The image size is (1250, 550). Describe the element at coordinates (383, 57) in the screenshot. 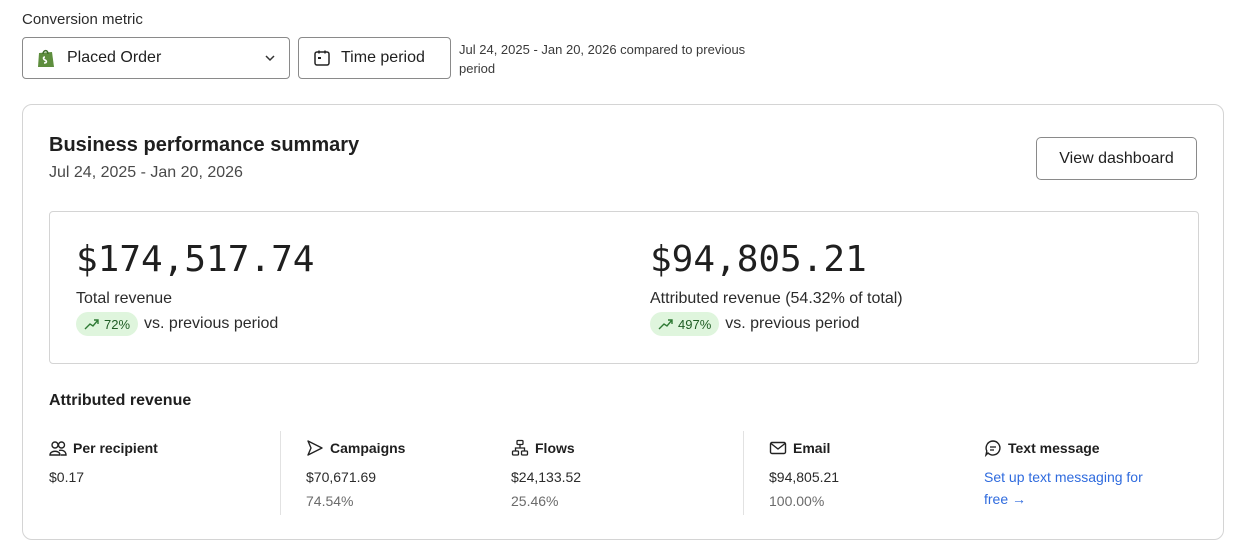

I see `time-period-label: Time period` at that location.